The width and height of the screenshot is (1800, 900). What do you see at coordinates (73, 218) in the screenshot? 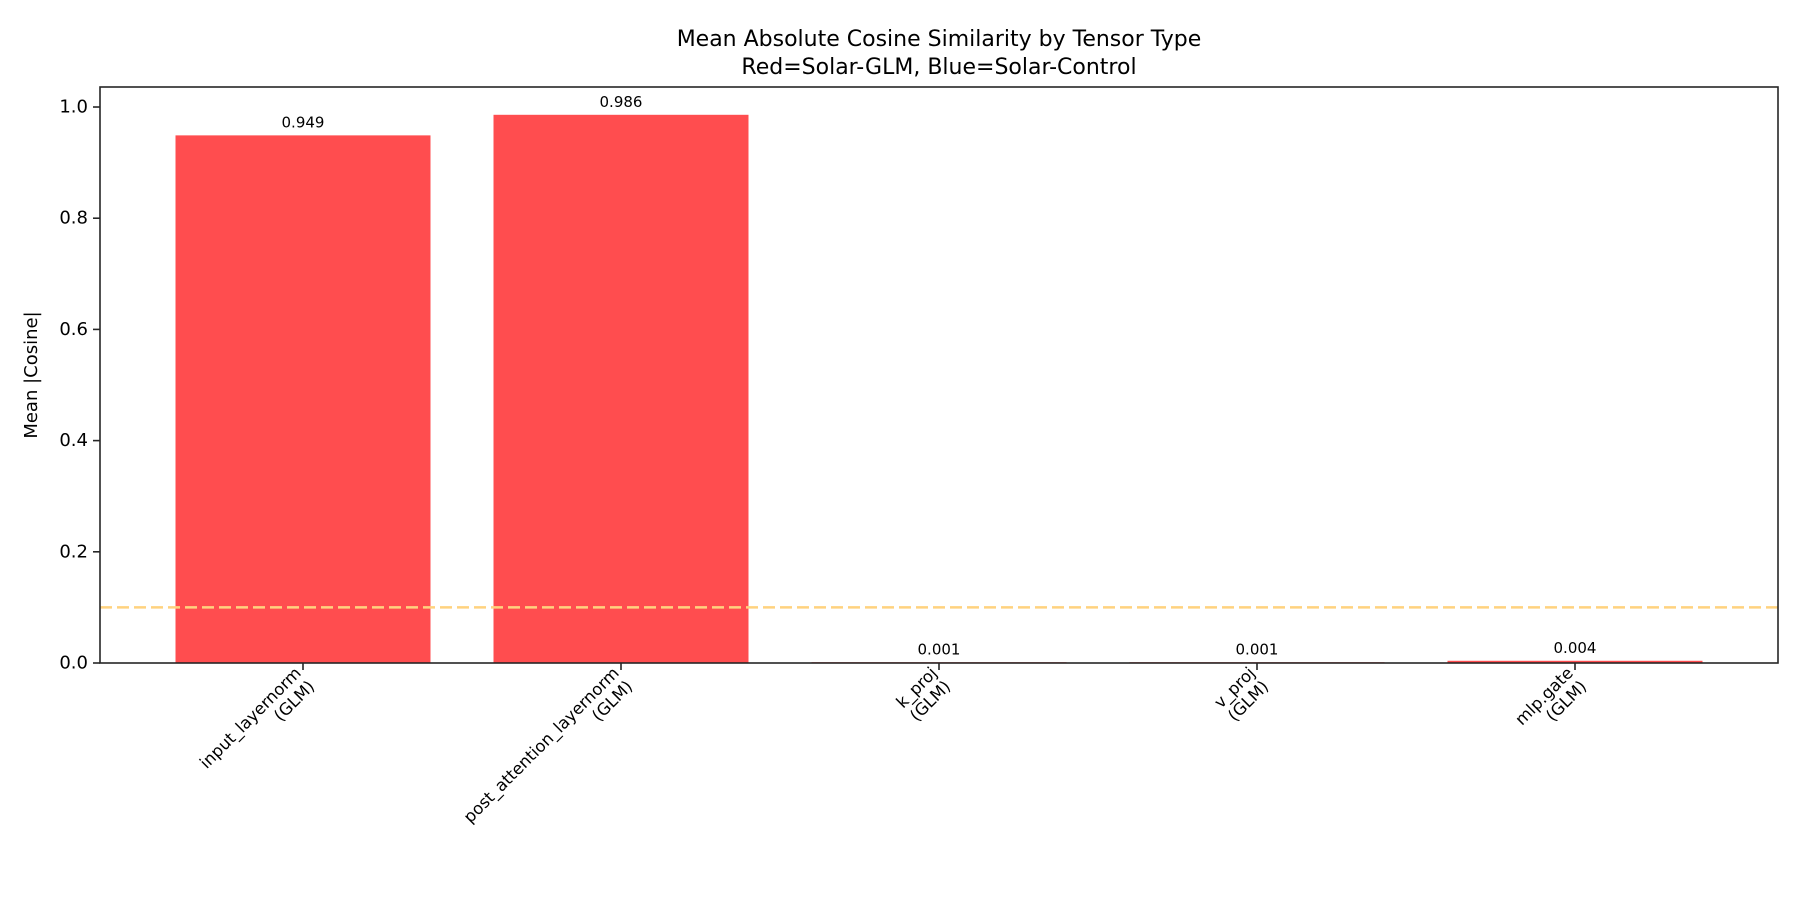
I see `y-tick-label: 0.8` at bounding box center [73, 218].